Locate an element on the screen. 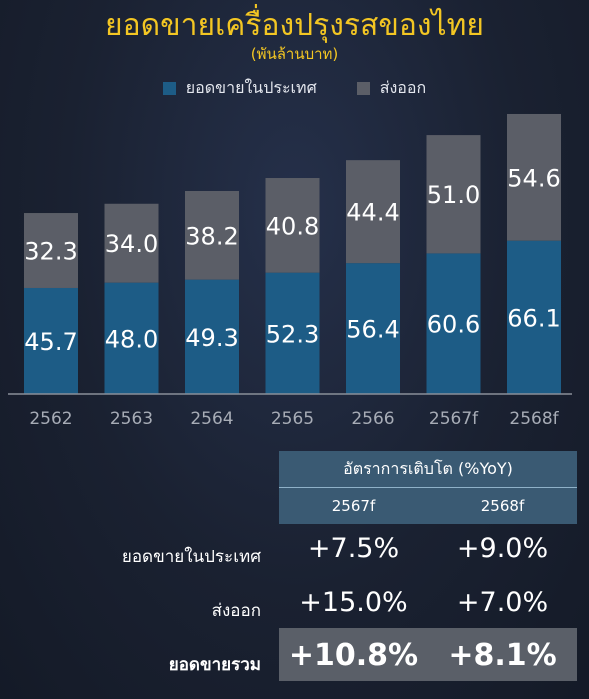  data-label-export-2564: 38.2 is located at coordinates (211, 236).